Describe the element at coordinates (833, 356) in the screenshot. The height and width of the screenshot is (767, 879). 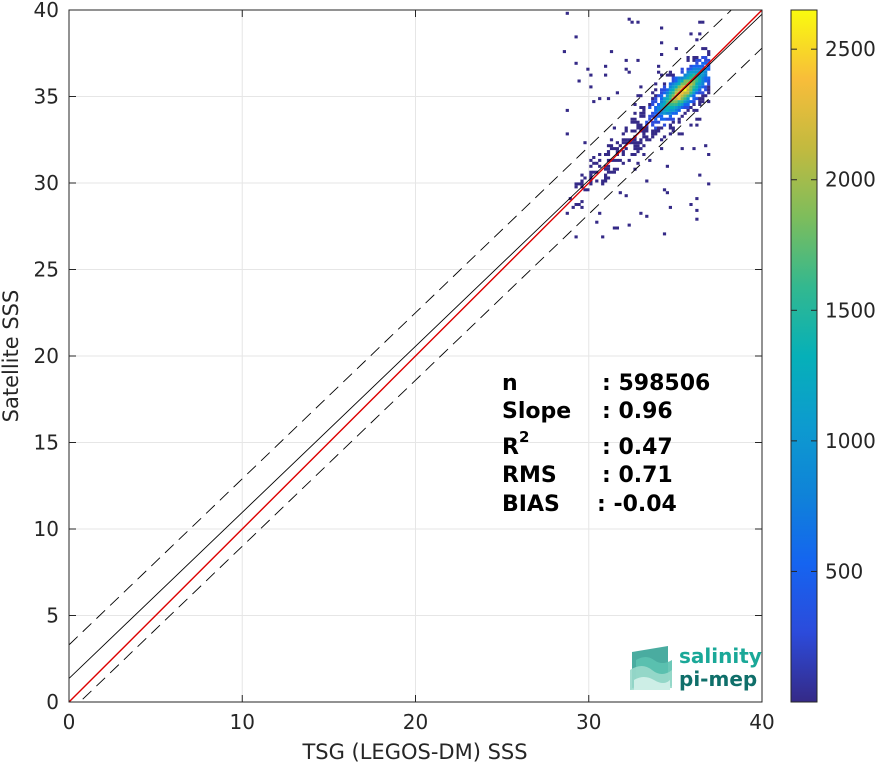
I see `colorbar: 500 1000 1500 2000 2500` at that location.